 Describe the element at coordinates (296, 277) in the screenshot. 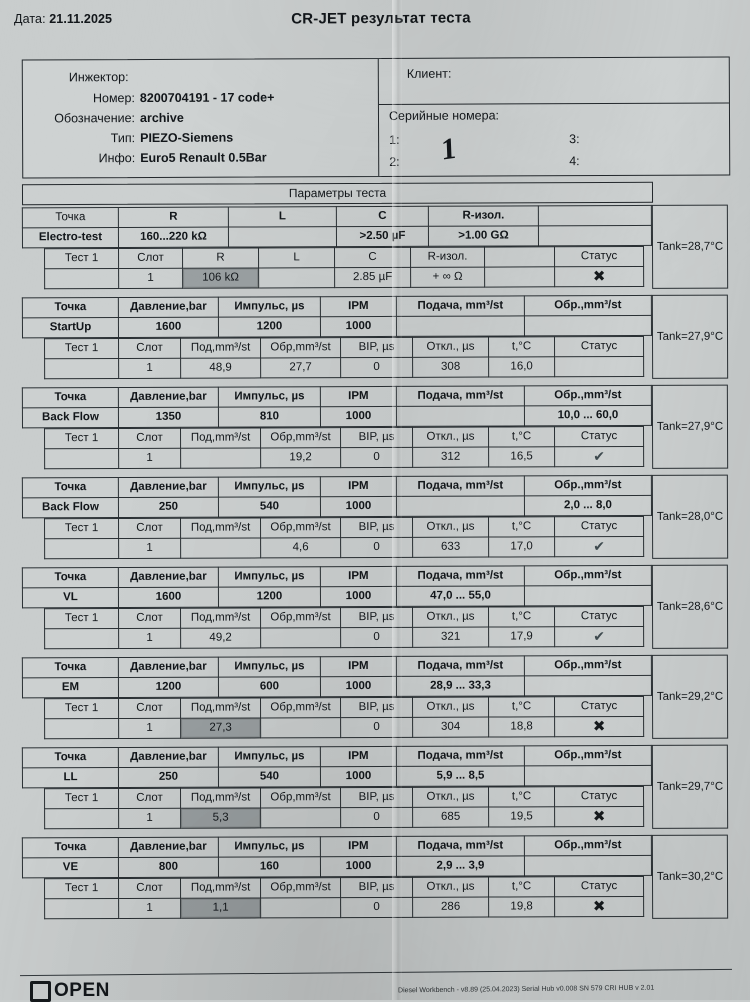

I see `td-l-measured` at that location.